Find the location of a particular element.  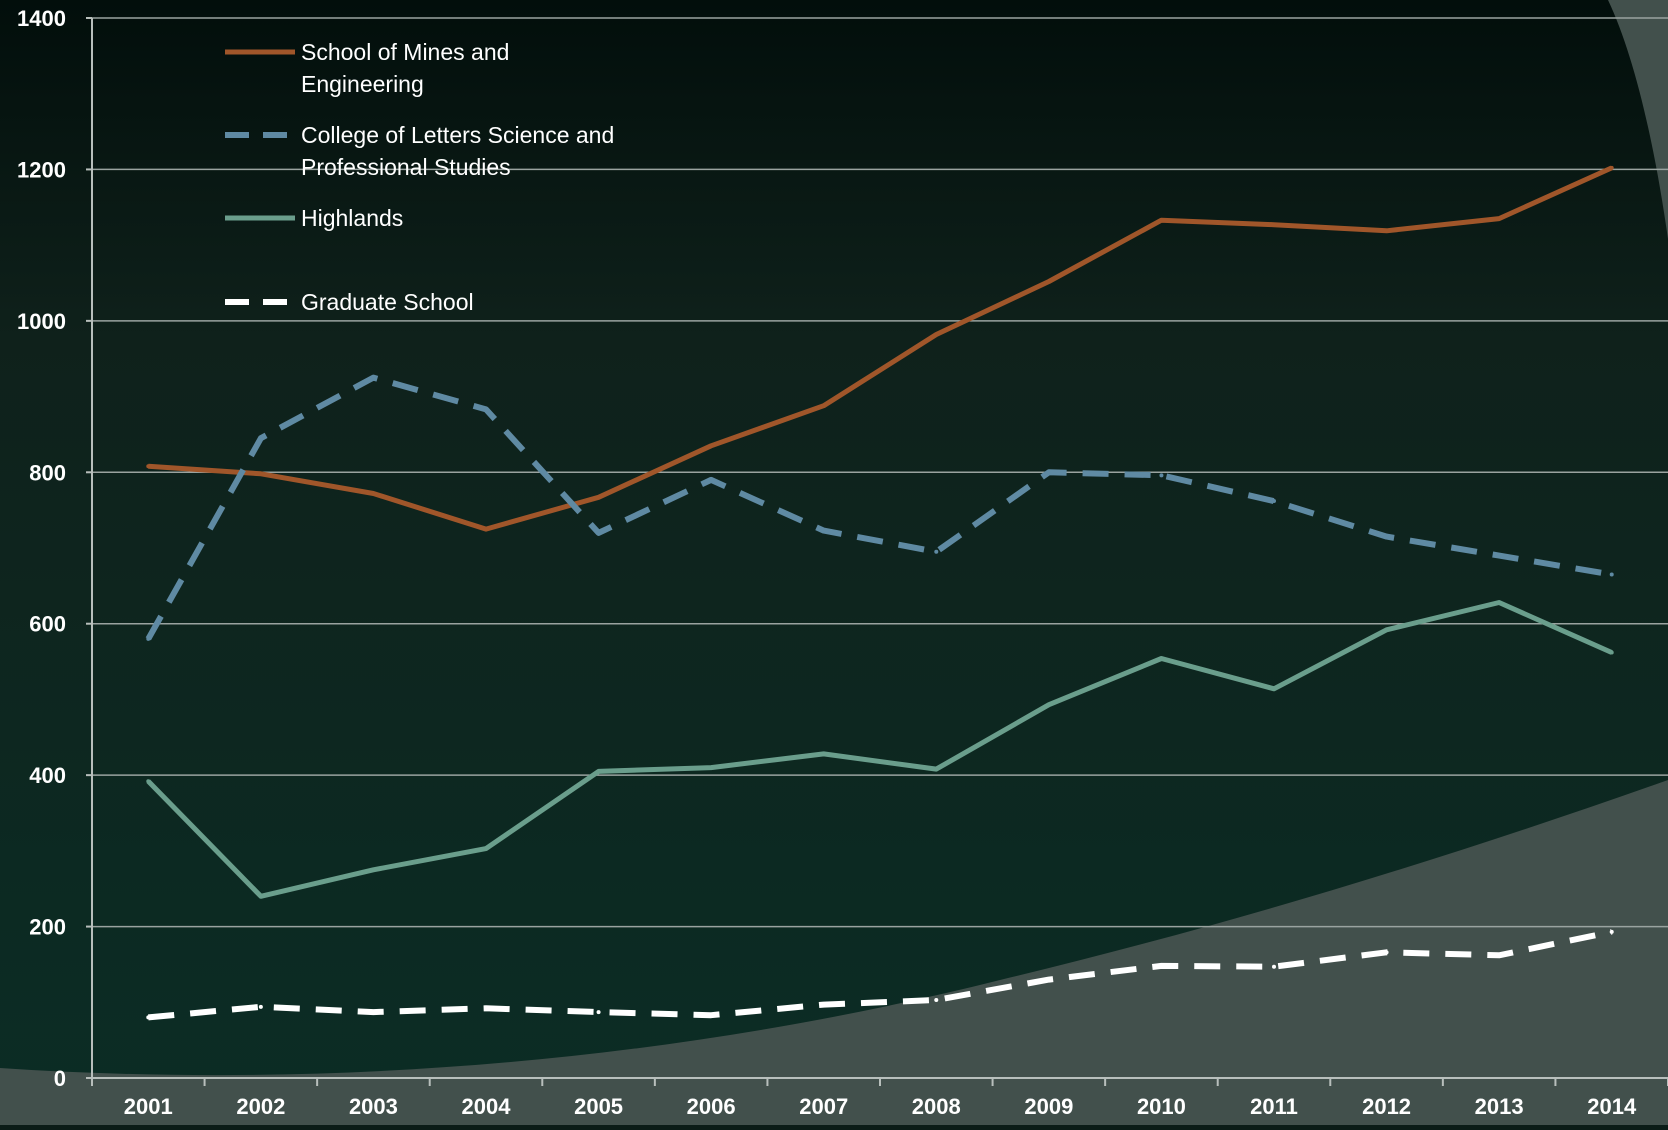

x-tick-label: 2003 is located at coordinates (373, 1106).